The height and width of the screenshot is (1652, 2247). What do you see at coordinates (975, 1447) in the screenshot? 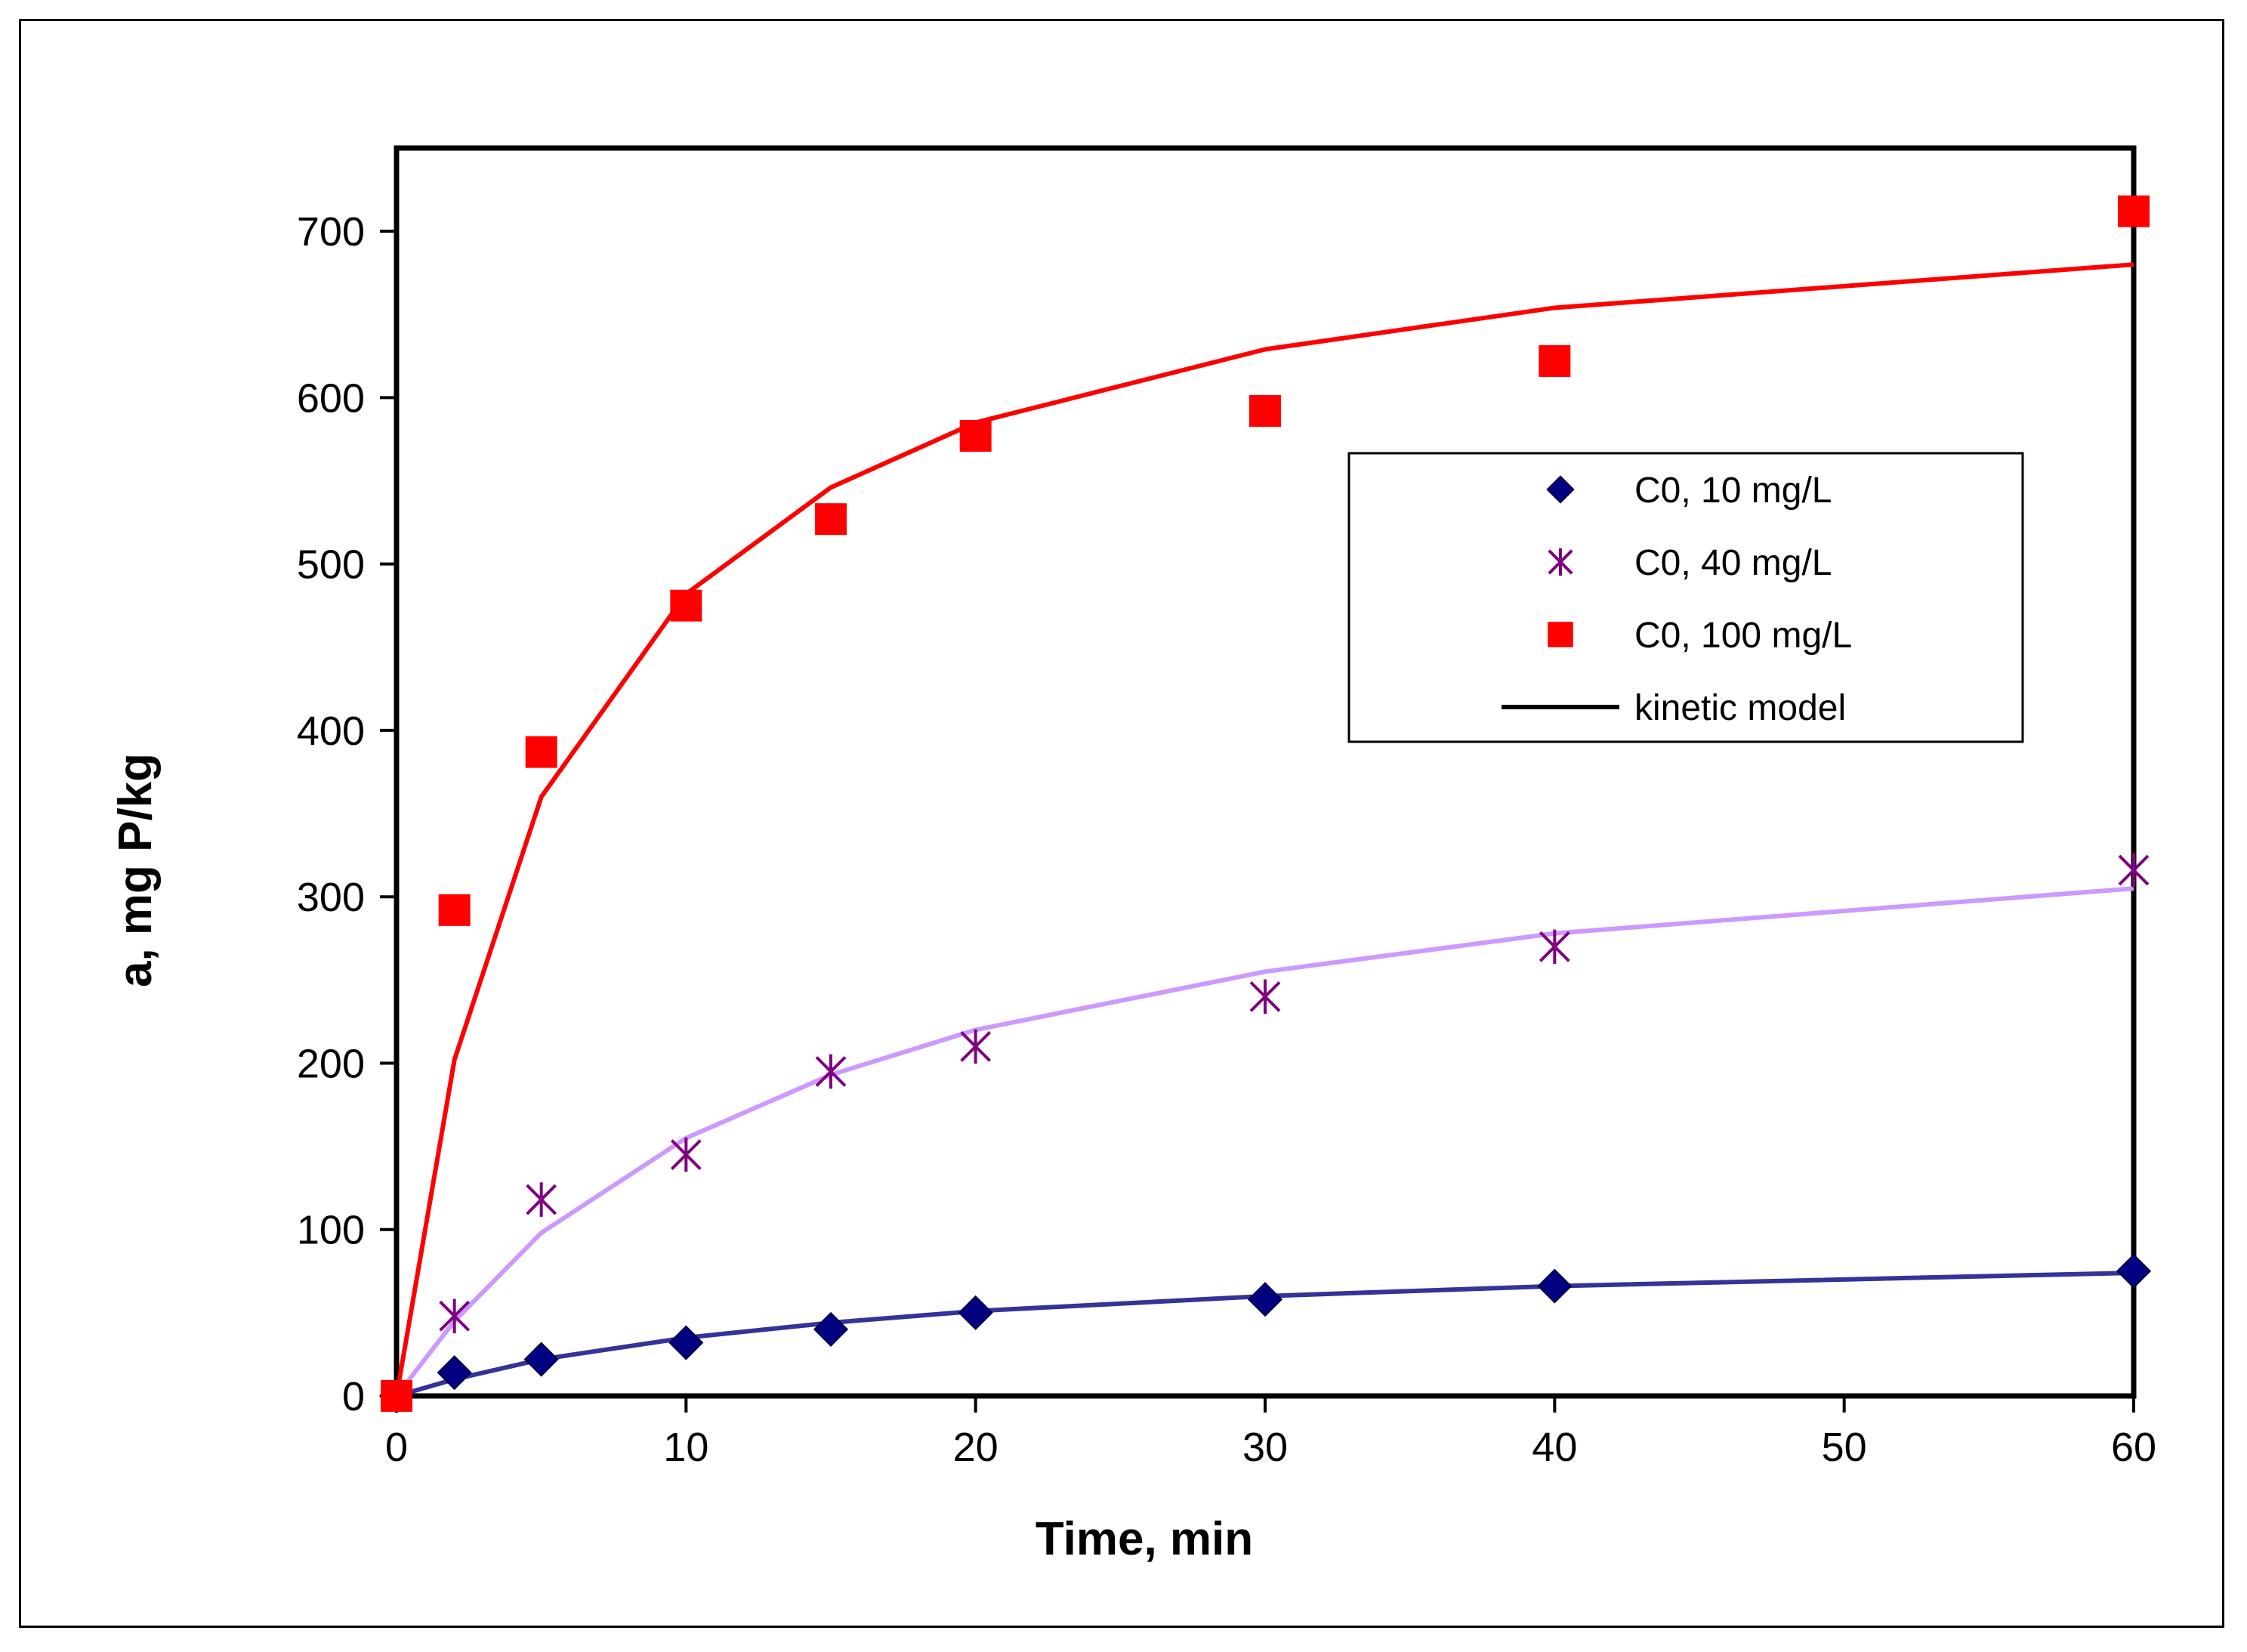
I see `x-tick-label: 20` at bounding box center [975, 1447].